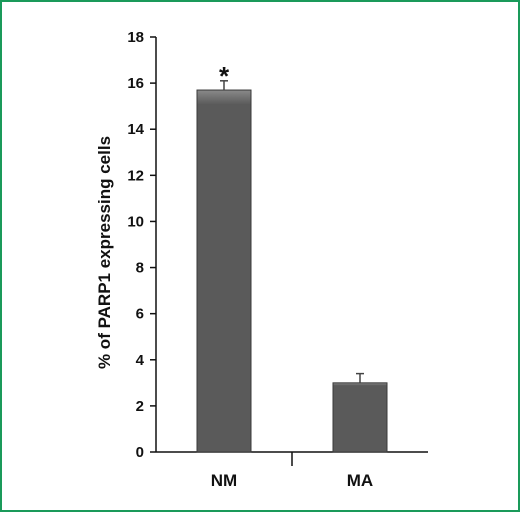  What do you see at coordinates (292, 458) in the screenshot?
I see `x-axis` at bounding box center [292, 458].